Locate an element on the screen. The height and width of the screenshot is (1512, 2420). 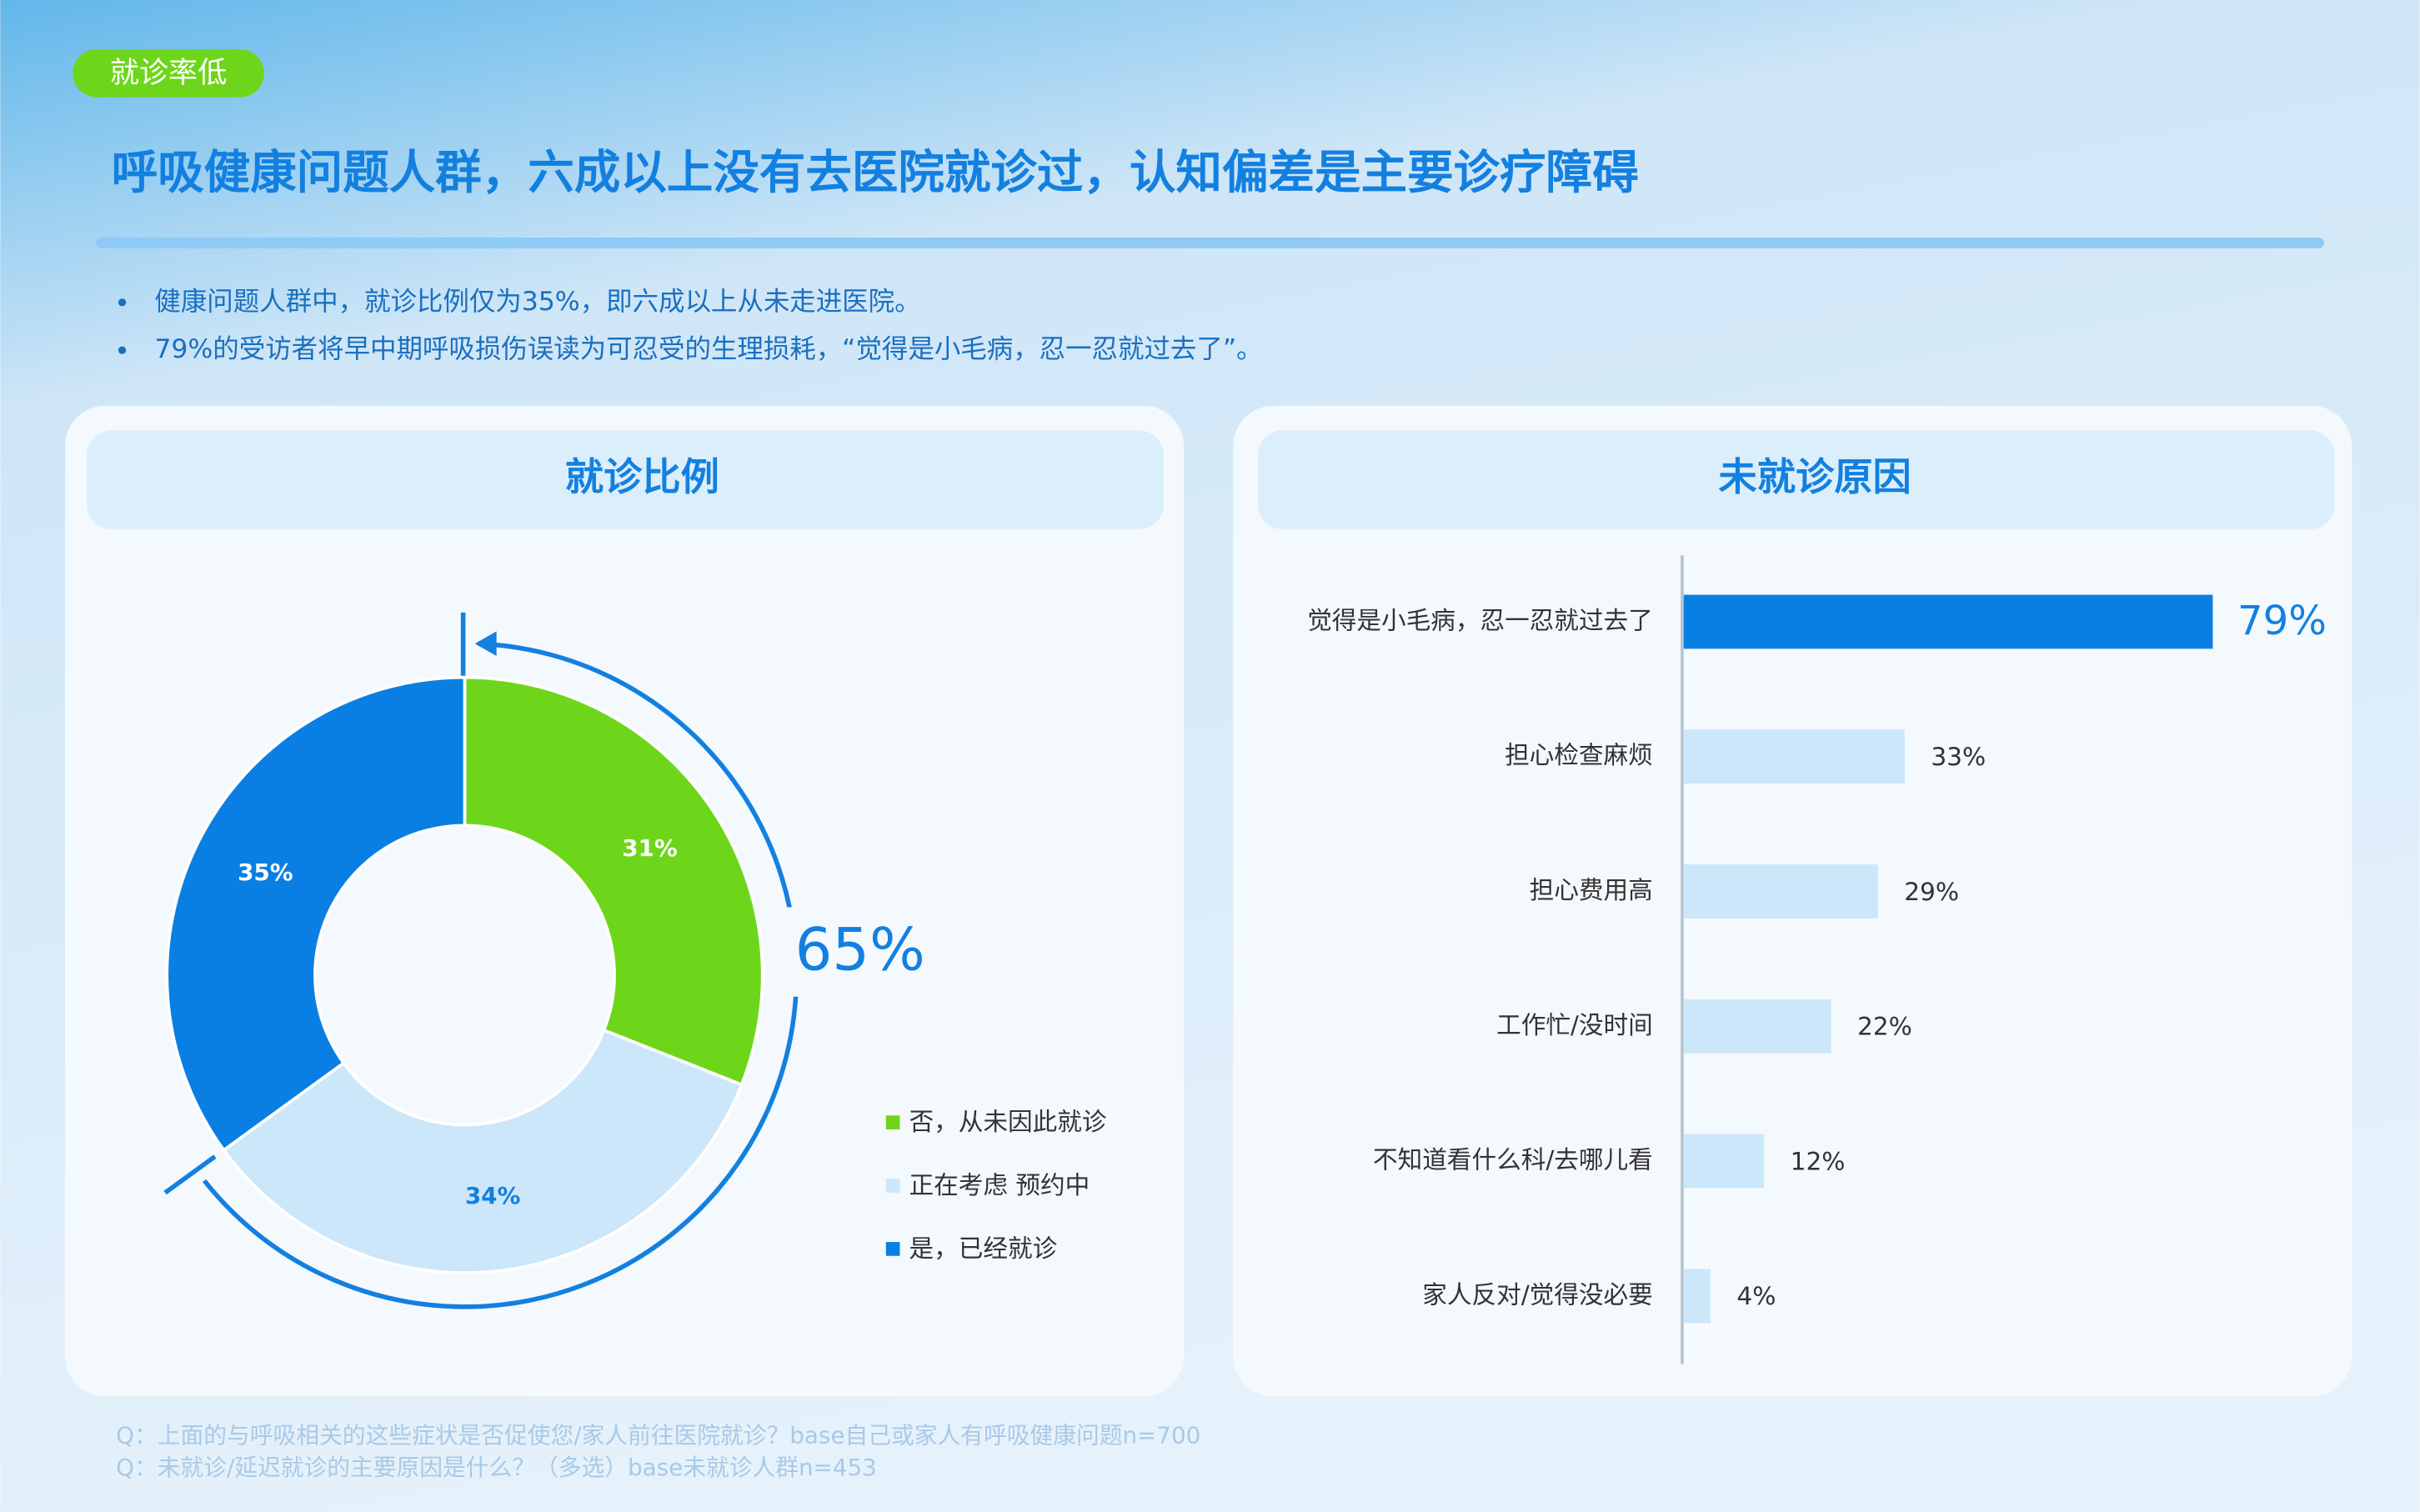
bracket-arc is located at coordinates (500, 975).